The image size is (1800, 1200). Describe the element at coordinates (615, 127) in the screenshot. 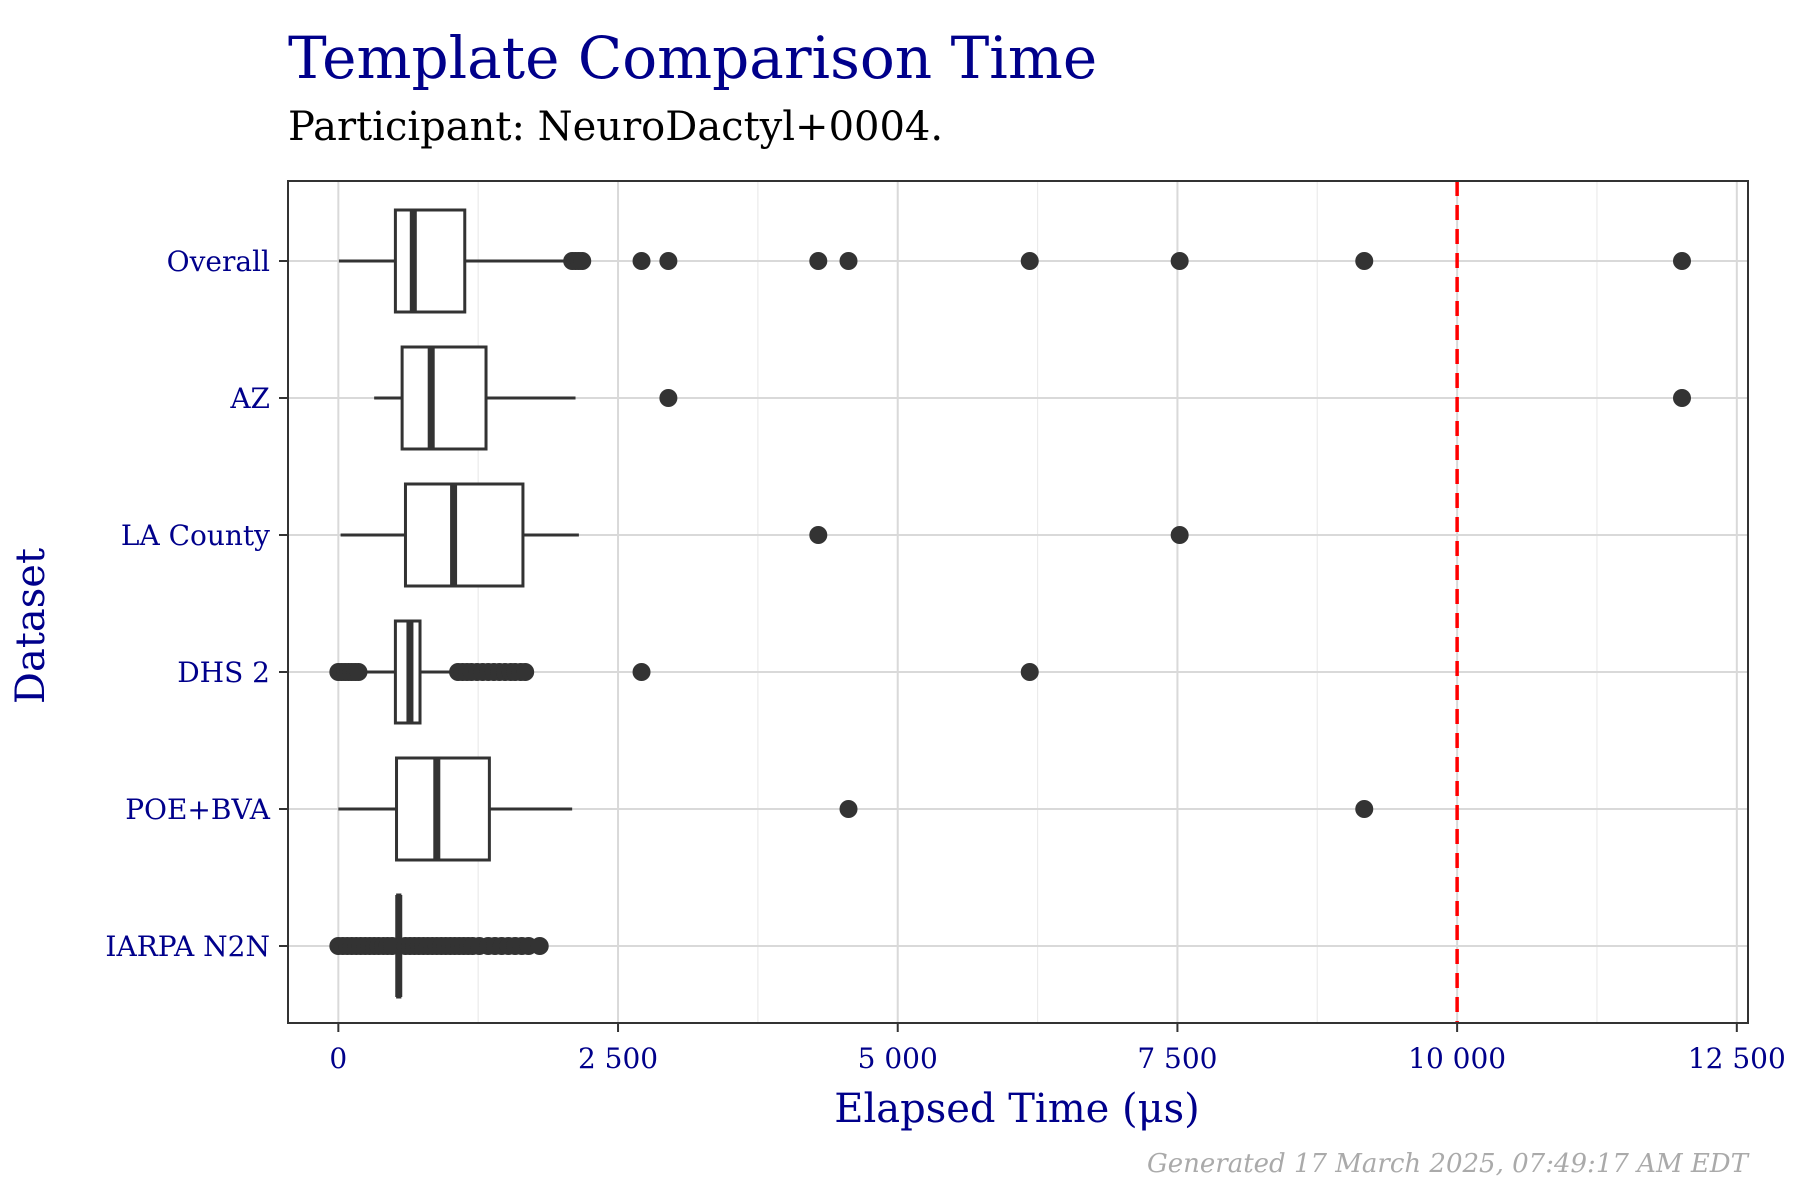

I see `chart-subtitle: Participant: NeuroDactyl+0004.` at that location.